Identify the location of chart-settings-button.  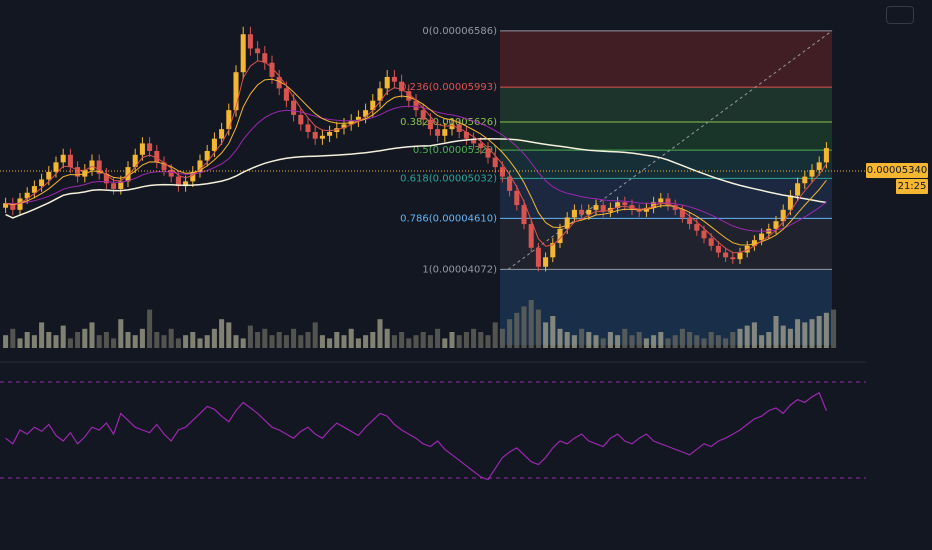
(900, 15).